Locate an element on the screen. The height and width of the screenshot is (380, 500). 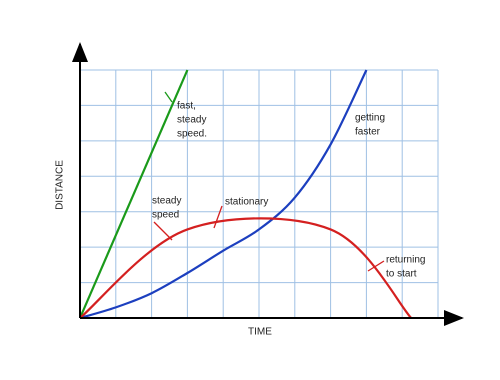
annotation: faster is located at coordinates (368, 132).